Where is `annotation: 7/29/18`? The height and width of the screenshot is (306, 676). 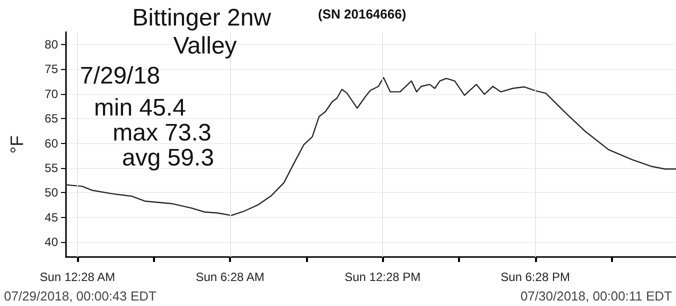 annotation: 7/29/18 is located at coordinates (120, 76).